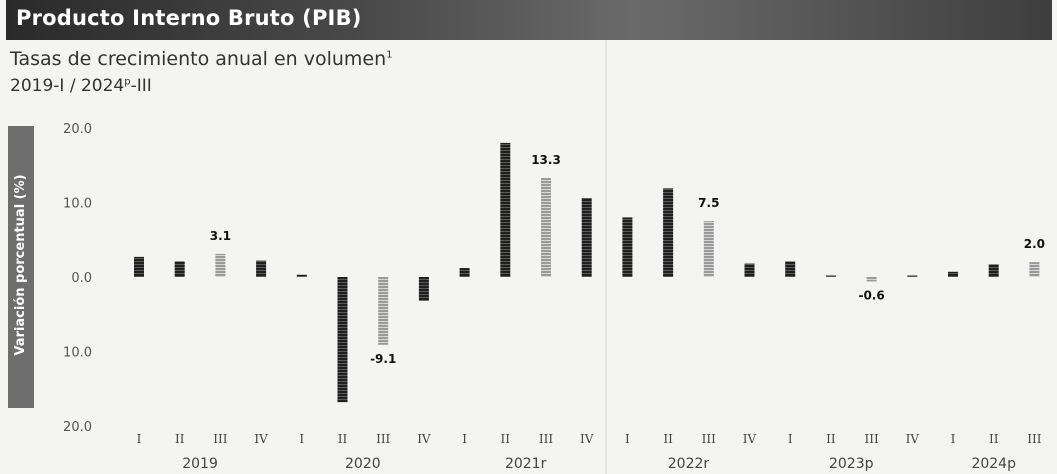 This screenshot has height=474, width=1057. I want to click on chart-period: 2019-I / 2024p-III, so click(81, 86).